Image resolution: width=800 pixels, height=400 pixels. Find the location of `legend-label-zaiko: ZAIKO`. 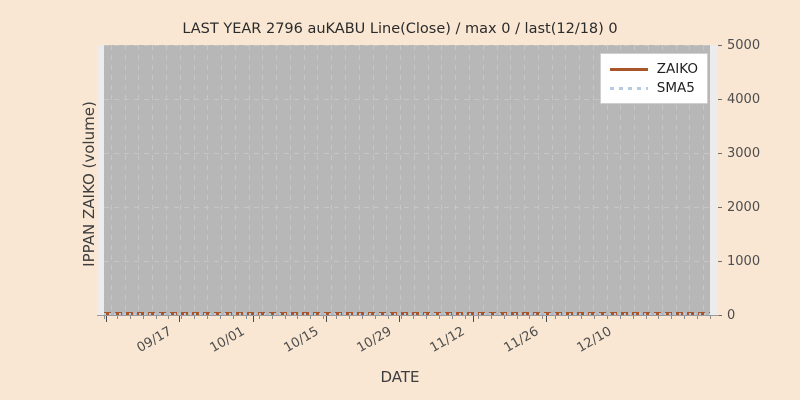

legend-label-zaiko: ZAIKO is located at coordinates (677, 68).